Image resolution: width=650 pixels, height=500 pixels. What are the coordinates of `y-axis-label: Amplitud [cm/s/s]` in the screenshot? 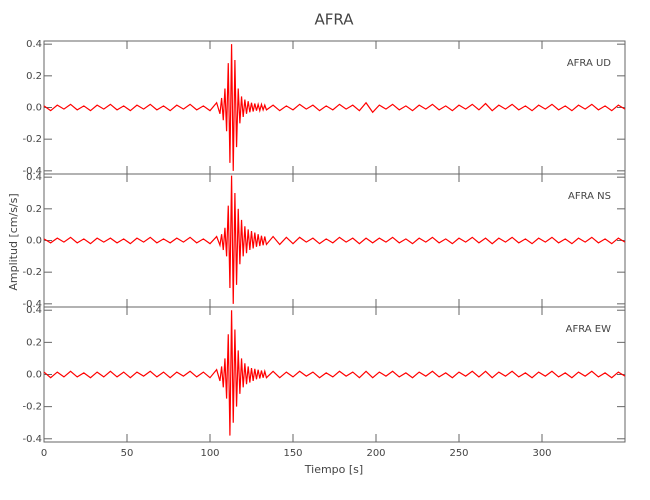 It's located at (13, 241).